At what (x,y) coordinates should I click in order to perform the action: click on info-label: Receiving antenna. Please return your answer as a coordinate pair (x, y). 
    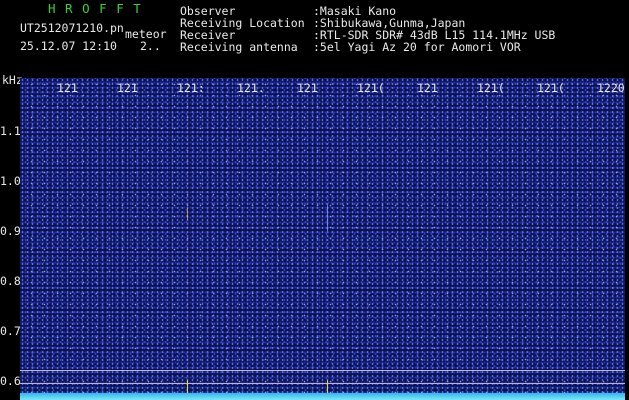
    Looking at the image, I should click on (239, 47).